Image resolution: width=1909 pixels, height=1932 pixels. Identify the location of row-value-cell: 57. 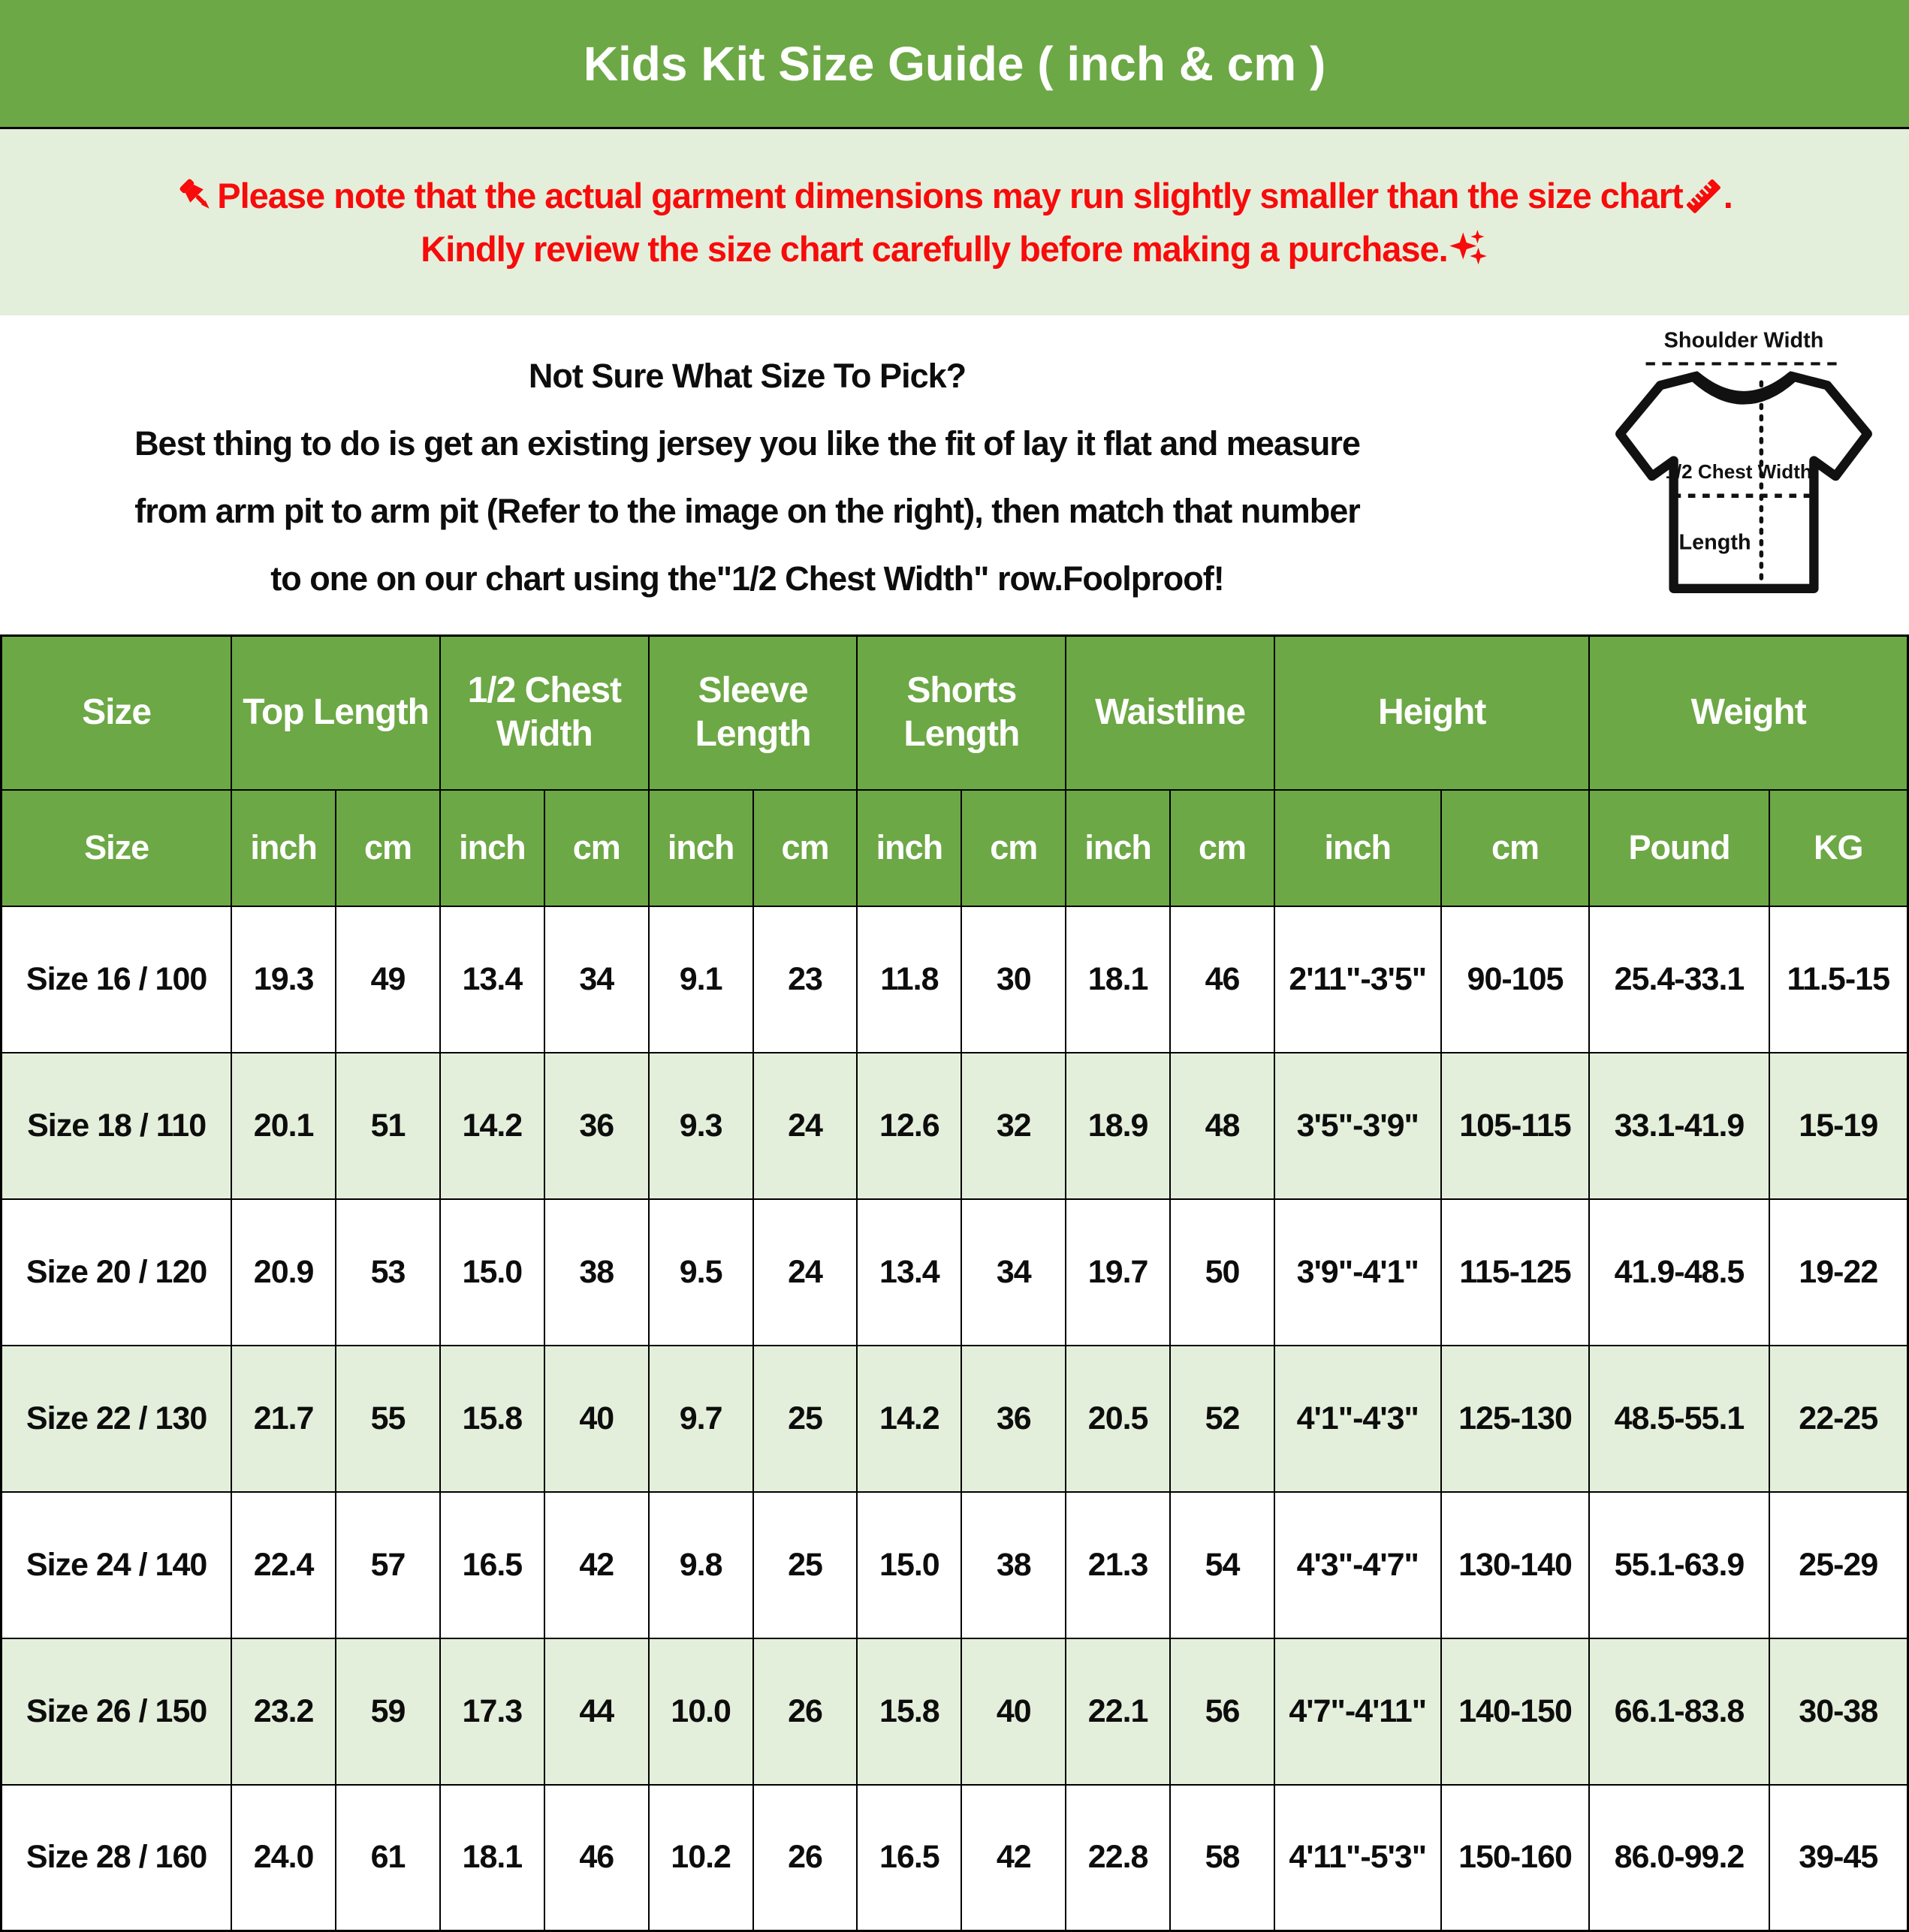
(388, 1564).